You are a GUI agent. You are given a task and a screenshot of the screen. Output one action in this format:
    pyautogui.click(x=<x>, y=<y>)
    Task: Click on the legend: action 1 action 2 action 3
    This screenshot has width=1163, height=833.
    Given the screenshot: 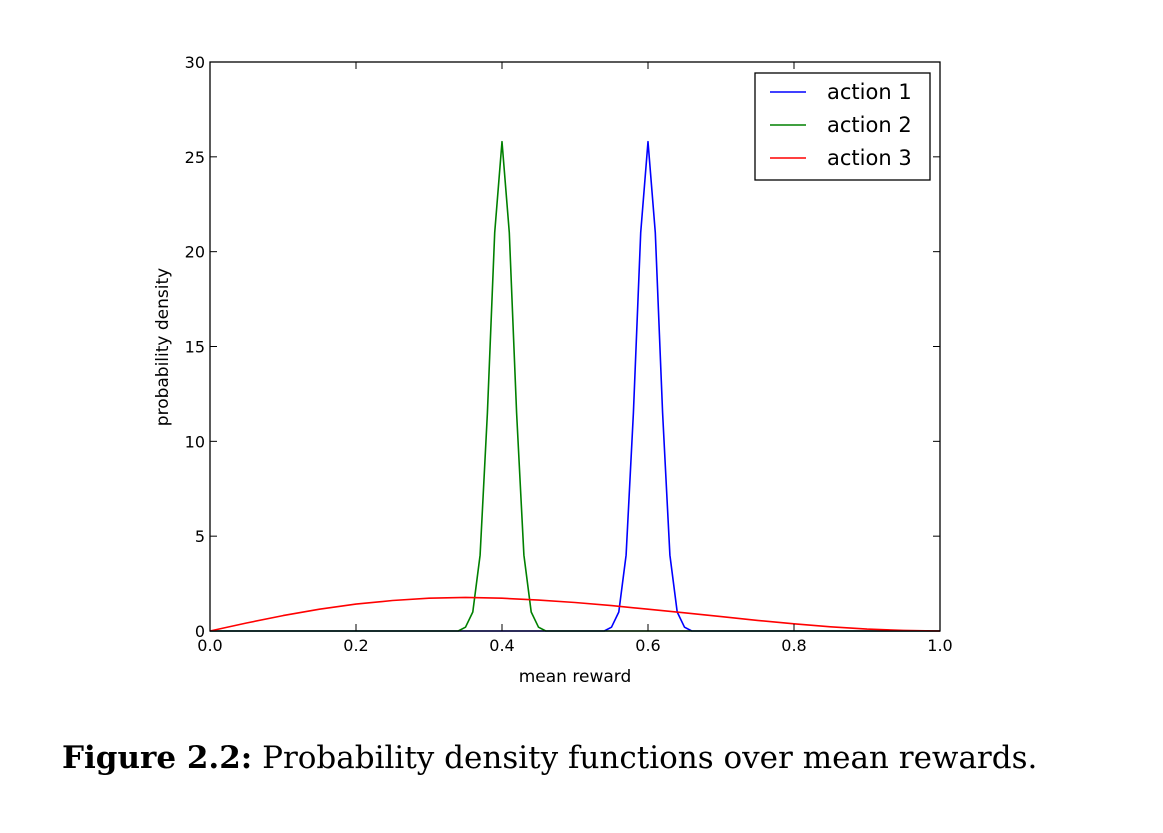 What is the action you would take?
    pyautogui.click(x=842, y=126)
    